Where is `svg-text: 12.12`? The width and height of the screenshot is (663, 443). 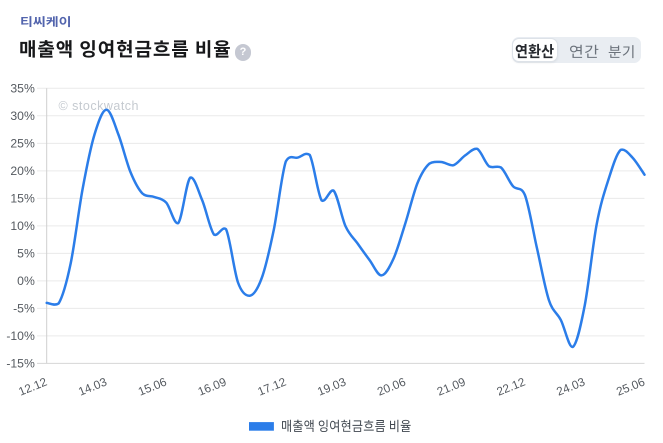
svg-text: 12.12 is located at coordinates (32, 387).